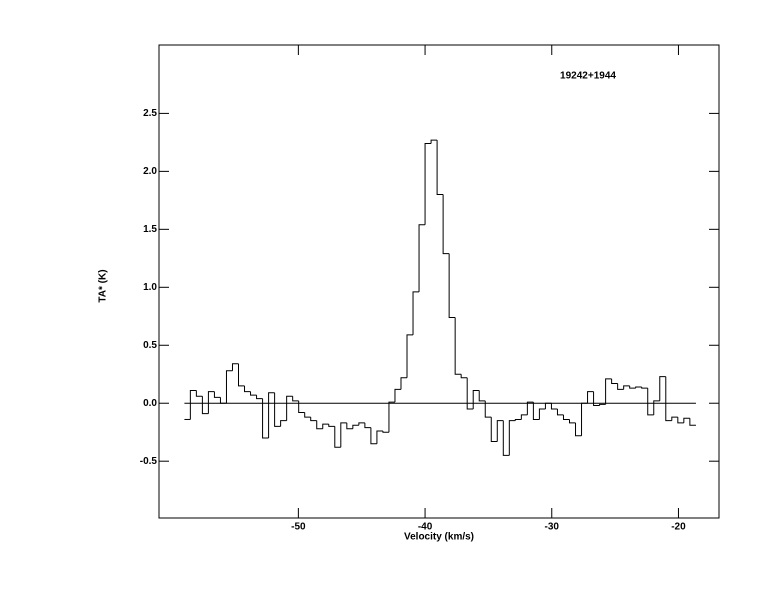 The height and width of the screenshot is (612, 774). What do you see at coordinates (150, 287) in the screenshot?
I see `y-tick-label: 1.0` at bounding box center [150, 287].